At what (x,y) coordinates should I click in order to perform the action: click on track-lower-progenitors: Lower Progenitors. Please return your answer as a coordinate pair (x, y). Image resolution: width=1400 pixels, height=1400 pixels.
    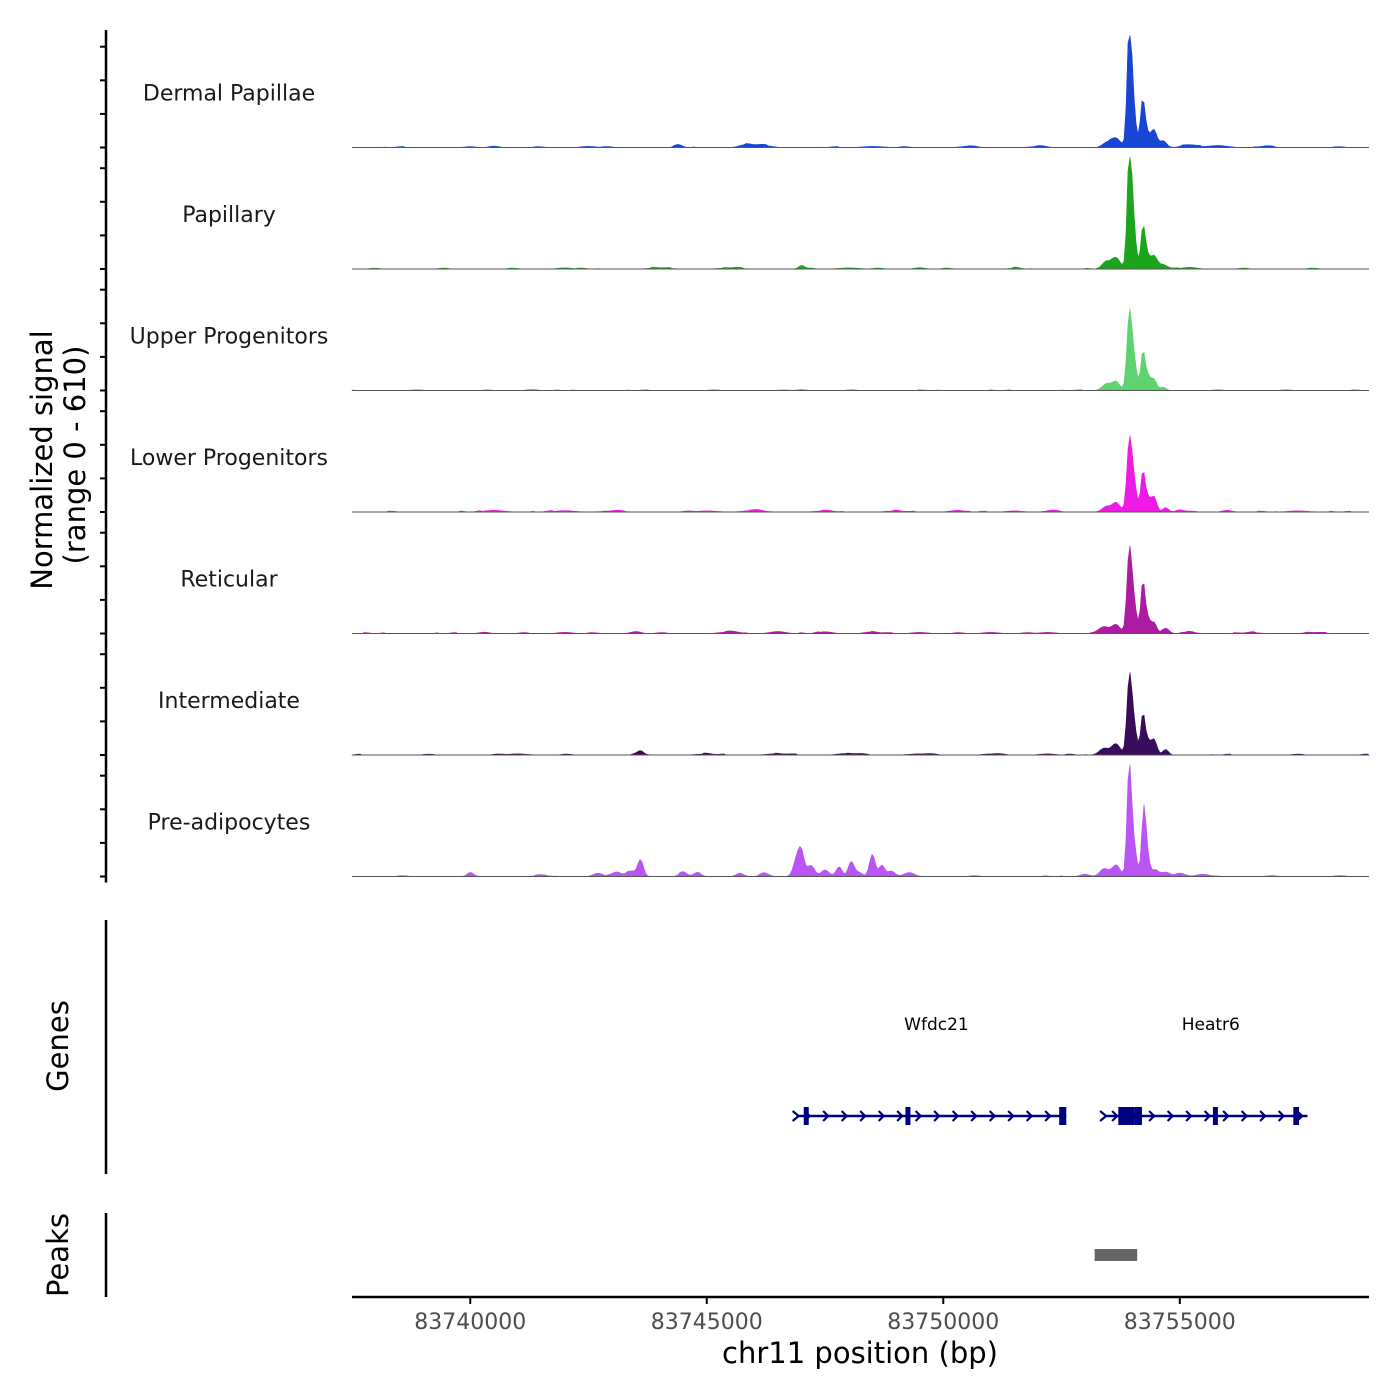
    Looking at the image, I should click on (734, 461).